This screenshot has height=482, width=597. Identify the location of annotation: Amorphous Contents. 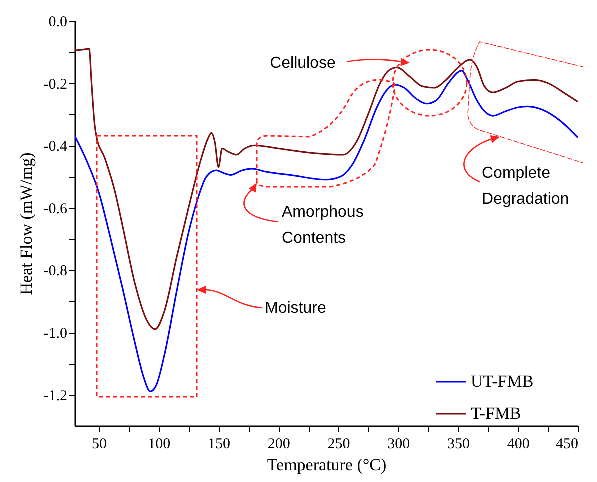
(323, 225).